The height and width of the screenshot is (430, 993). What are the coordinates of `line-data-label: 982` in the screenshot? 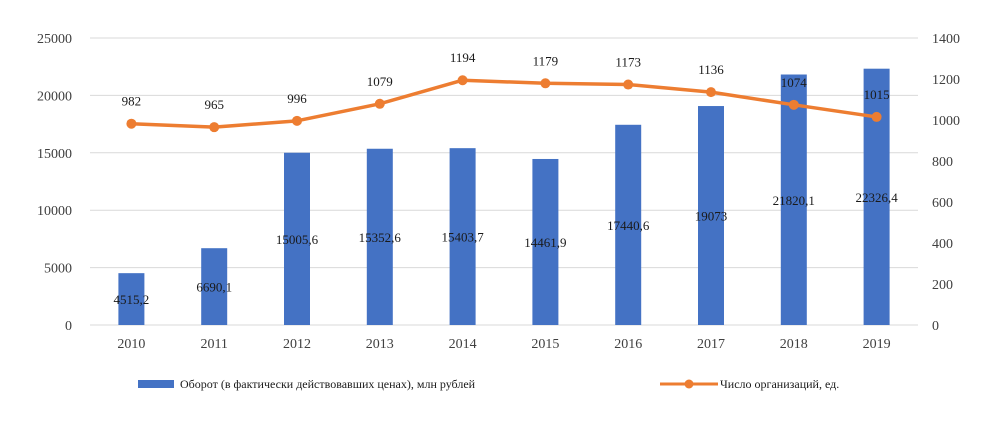 It's located at (132, 101).